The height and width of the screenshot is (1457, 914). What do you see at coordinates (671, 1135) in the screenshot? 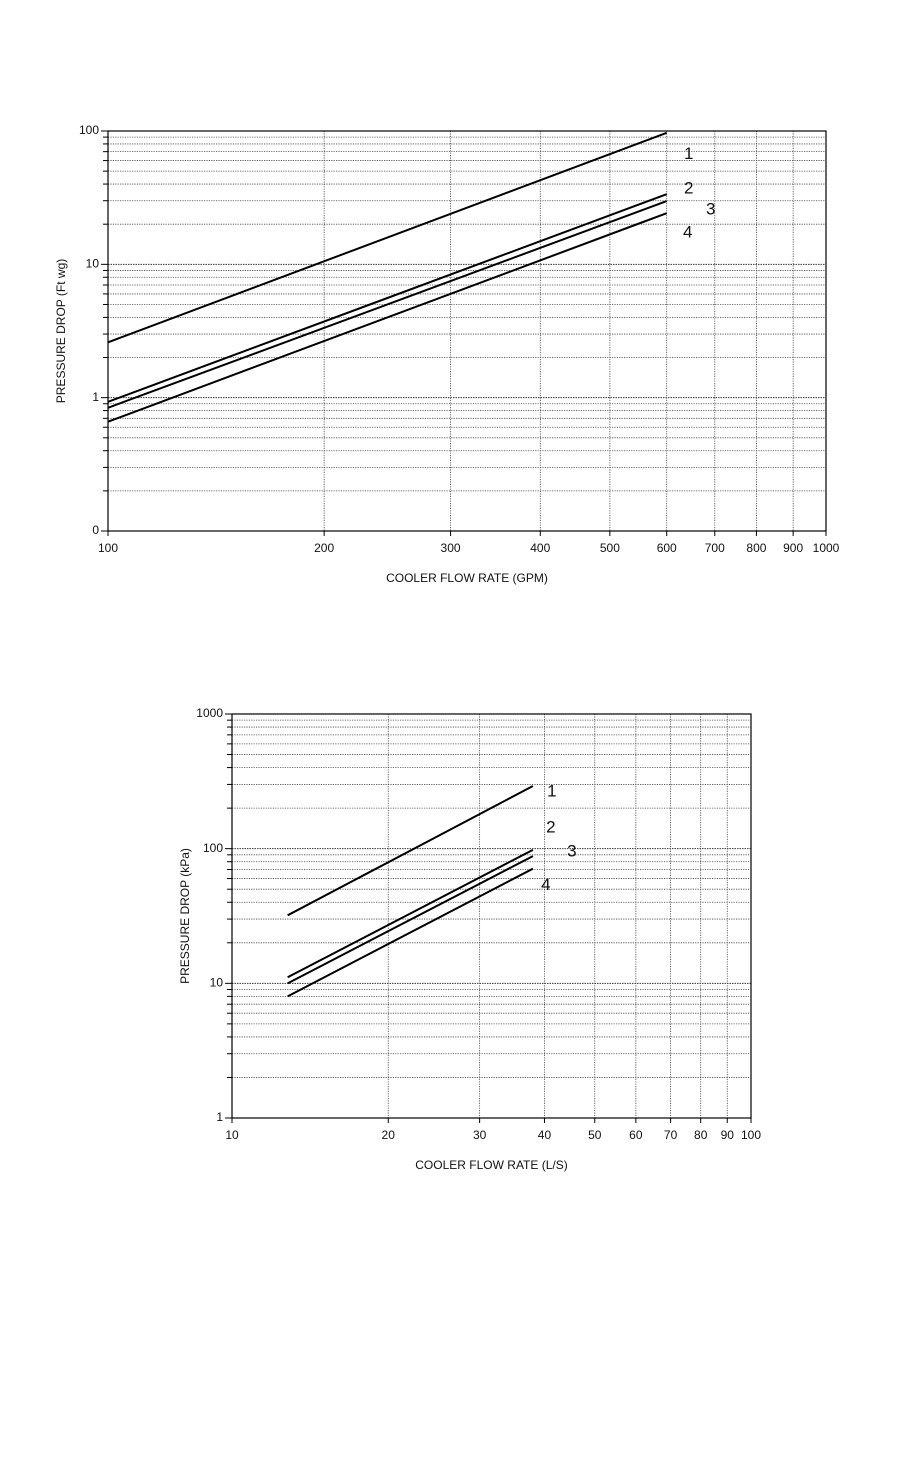
I see `x-tick-label: 70` at bounding box center [671, 1135].